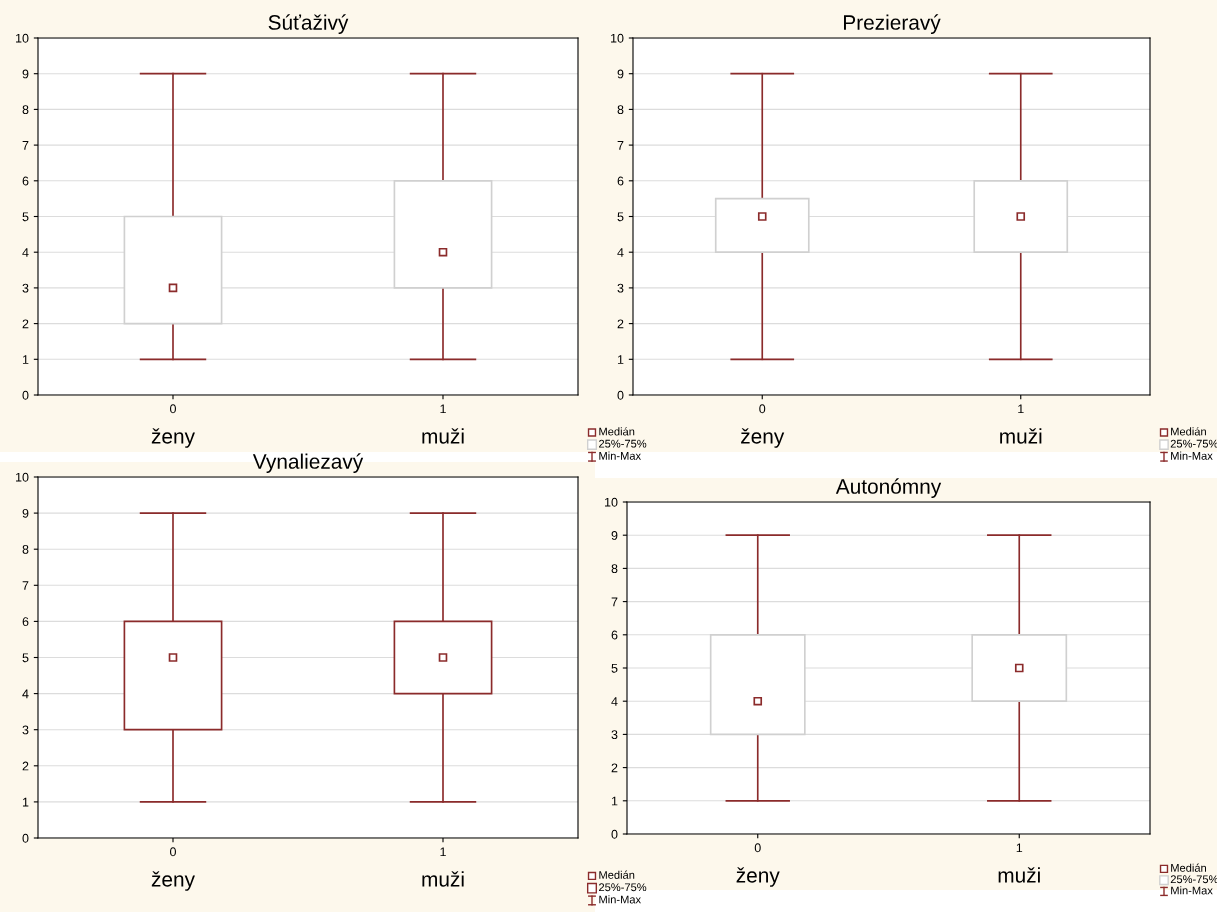 This screenshot has height=912, width=1217. Describe the element at coordinates (308, 463) in the screenshot. I see `chart-title: Vynaliezavý` at that location.